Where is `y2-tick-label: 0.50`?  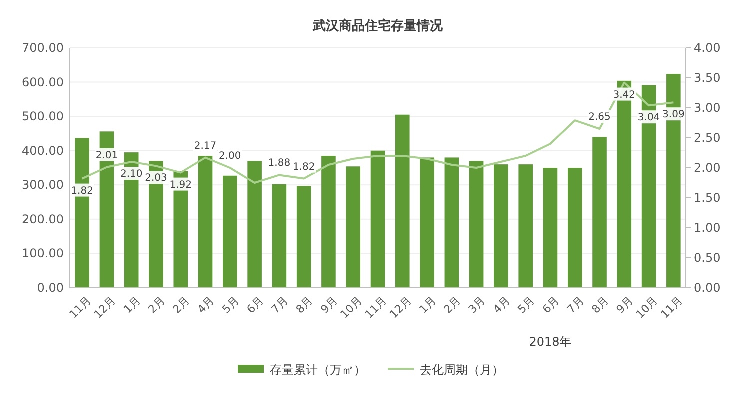
y2-tick-label: 0.50 is located at coordinates (707, 258).